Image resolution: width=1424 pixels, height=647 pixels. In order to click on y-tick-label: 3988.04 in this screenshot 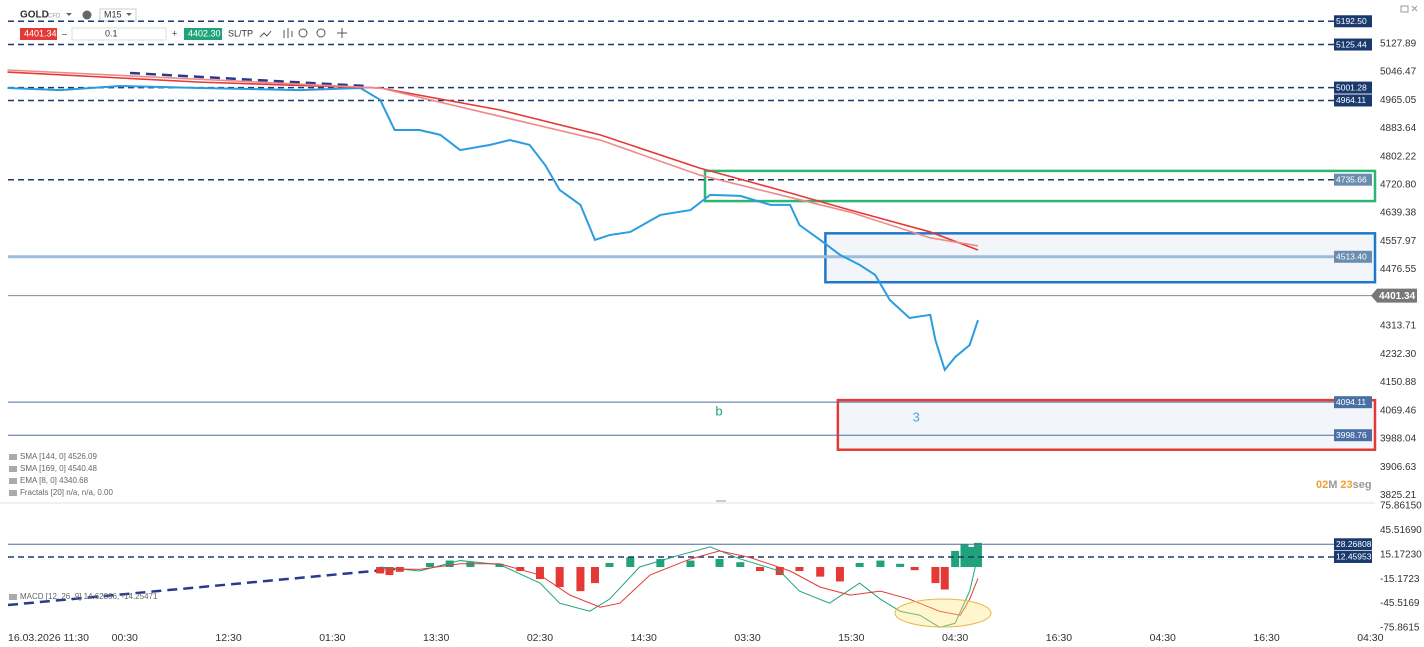, I will do `click(1398, 439)`.